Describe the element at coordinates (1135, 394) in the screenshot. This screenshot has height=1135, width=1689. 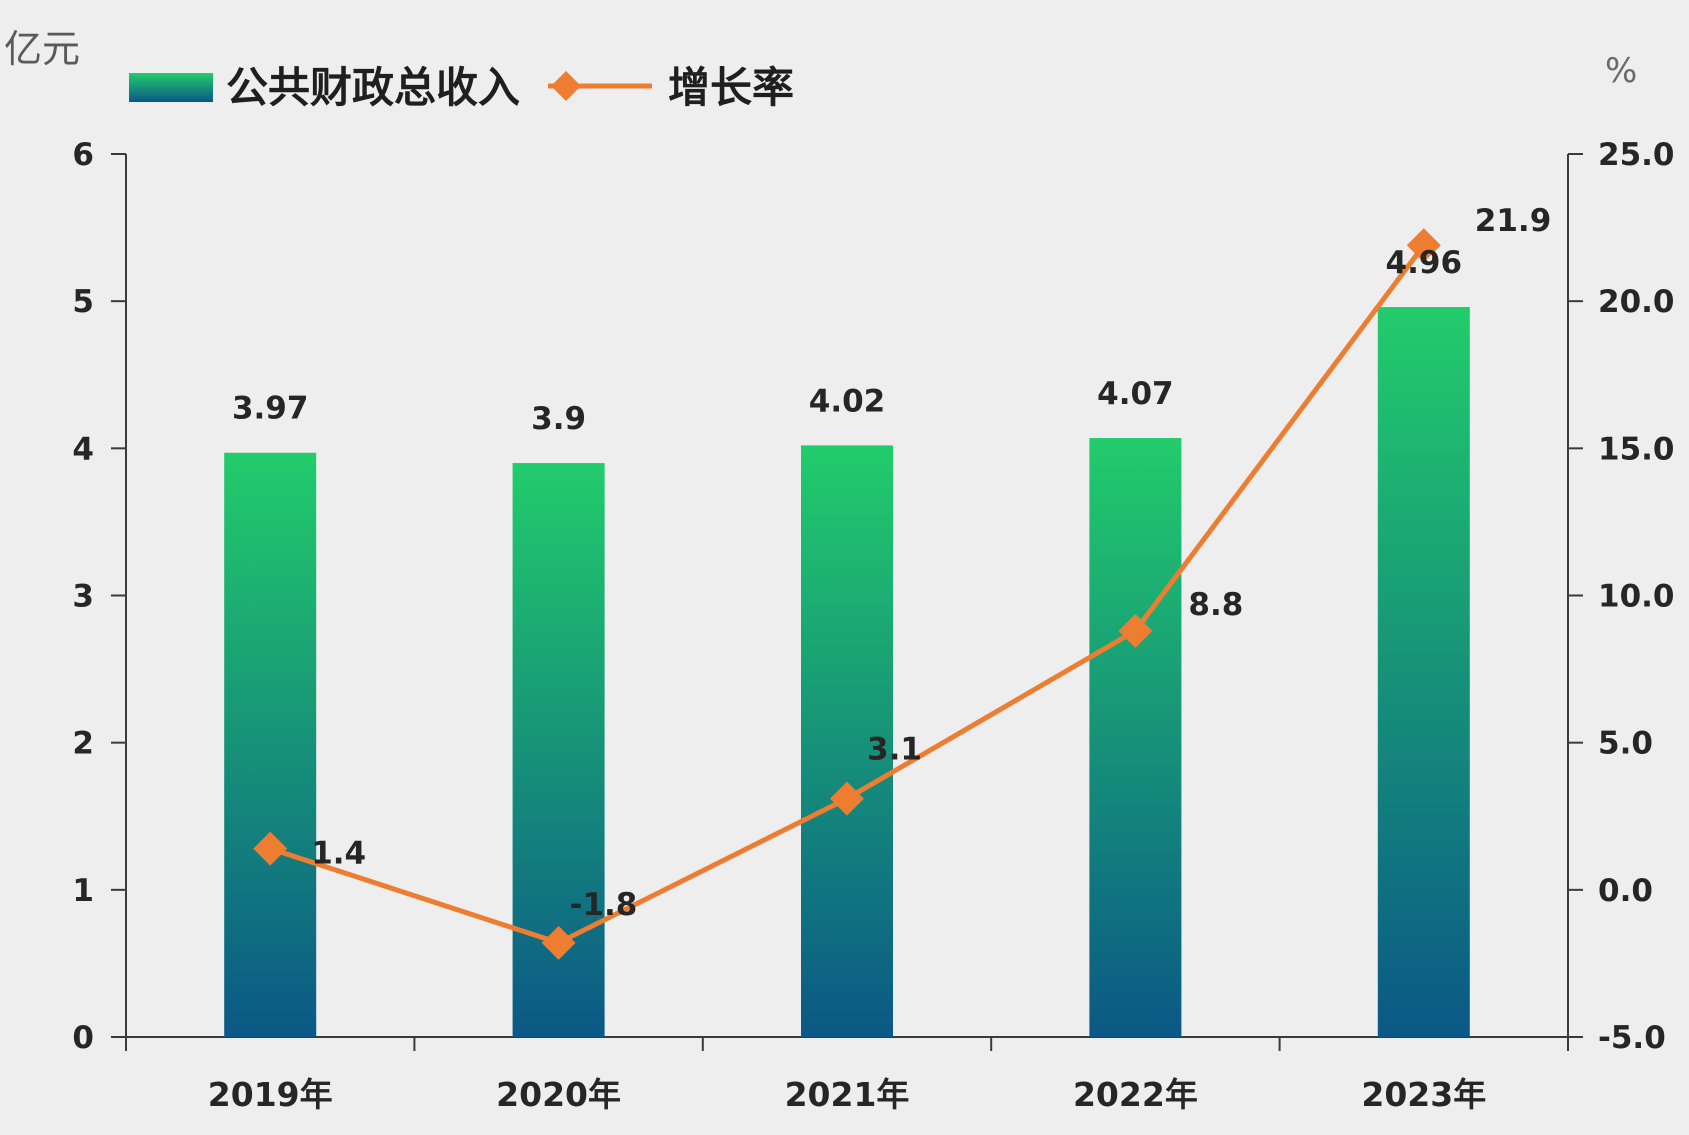
I see `bar-value-label: 4.07` at that location.